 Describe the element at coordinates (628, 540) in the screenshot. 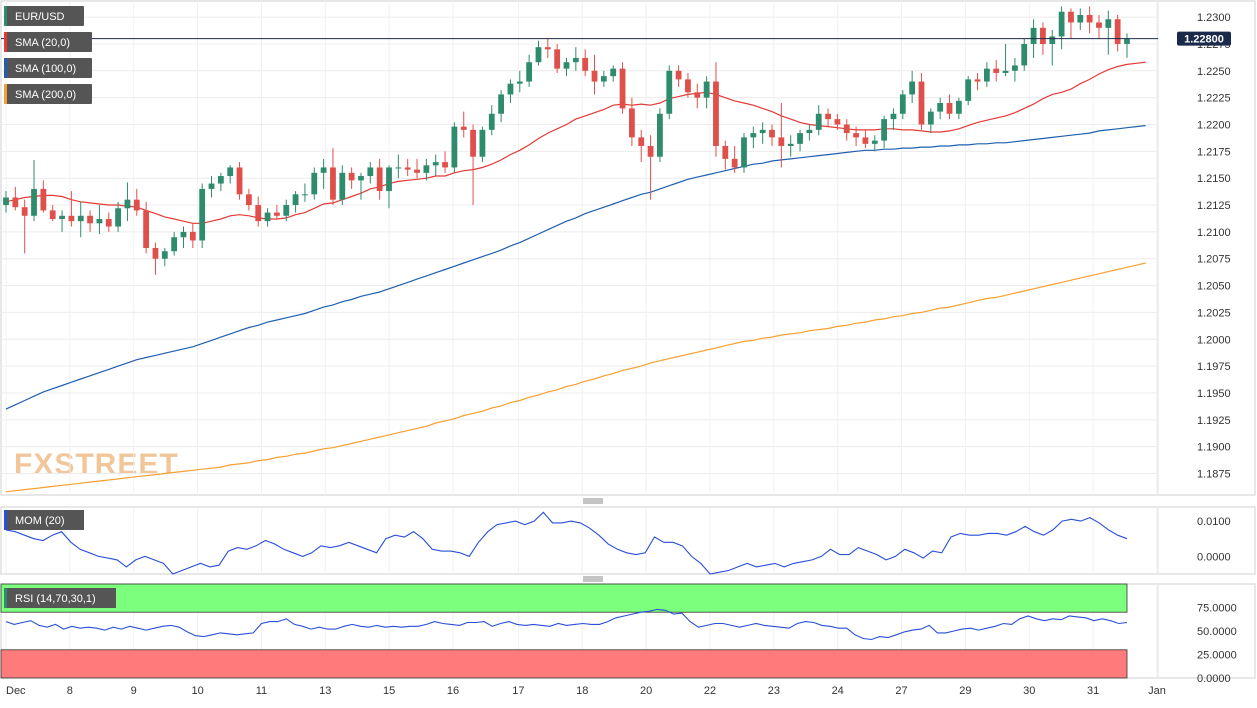

I see `momentum-panel` at that location.